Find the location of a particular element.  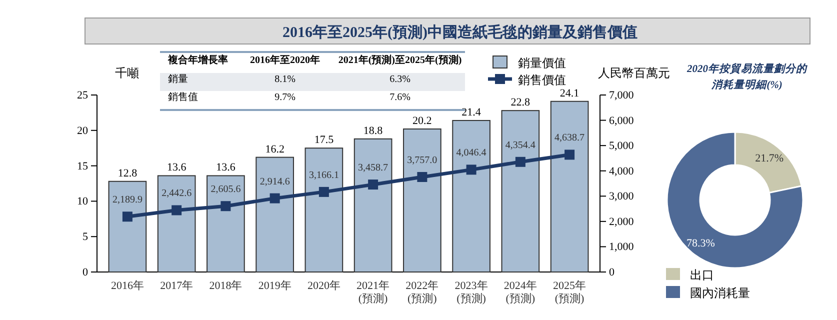

data-label: 2,605.6 is located at coordinates (225, 190).